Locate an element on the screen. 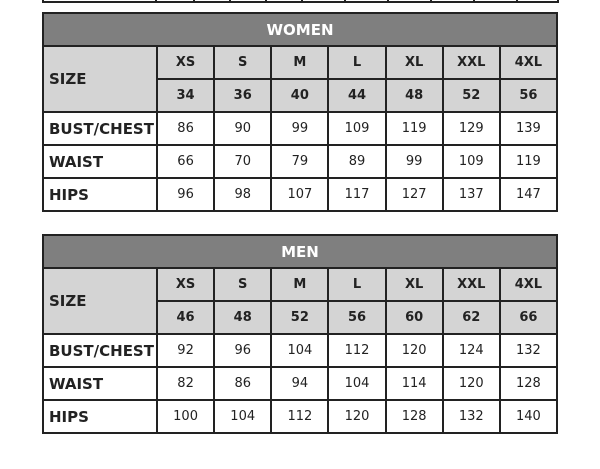 This screenshot has height=469, width=600. table-row: BUST/CHEST 92 96 104 112 120 124 132 is located at coordinates (300, 350).